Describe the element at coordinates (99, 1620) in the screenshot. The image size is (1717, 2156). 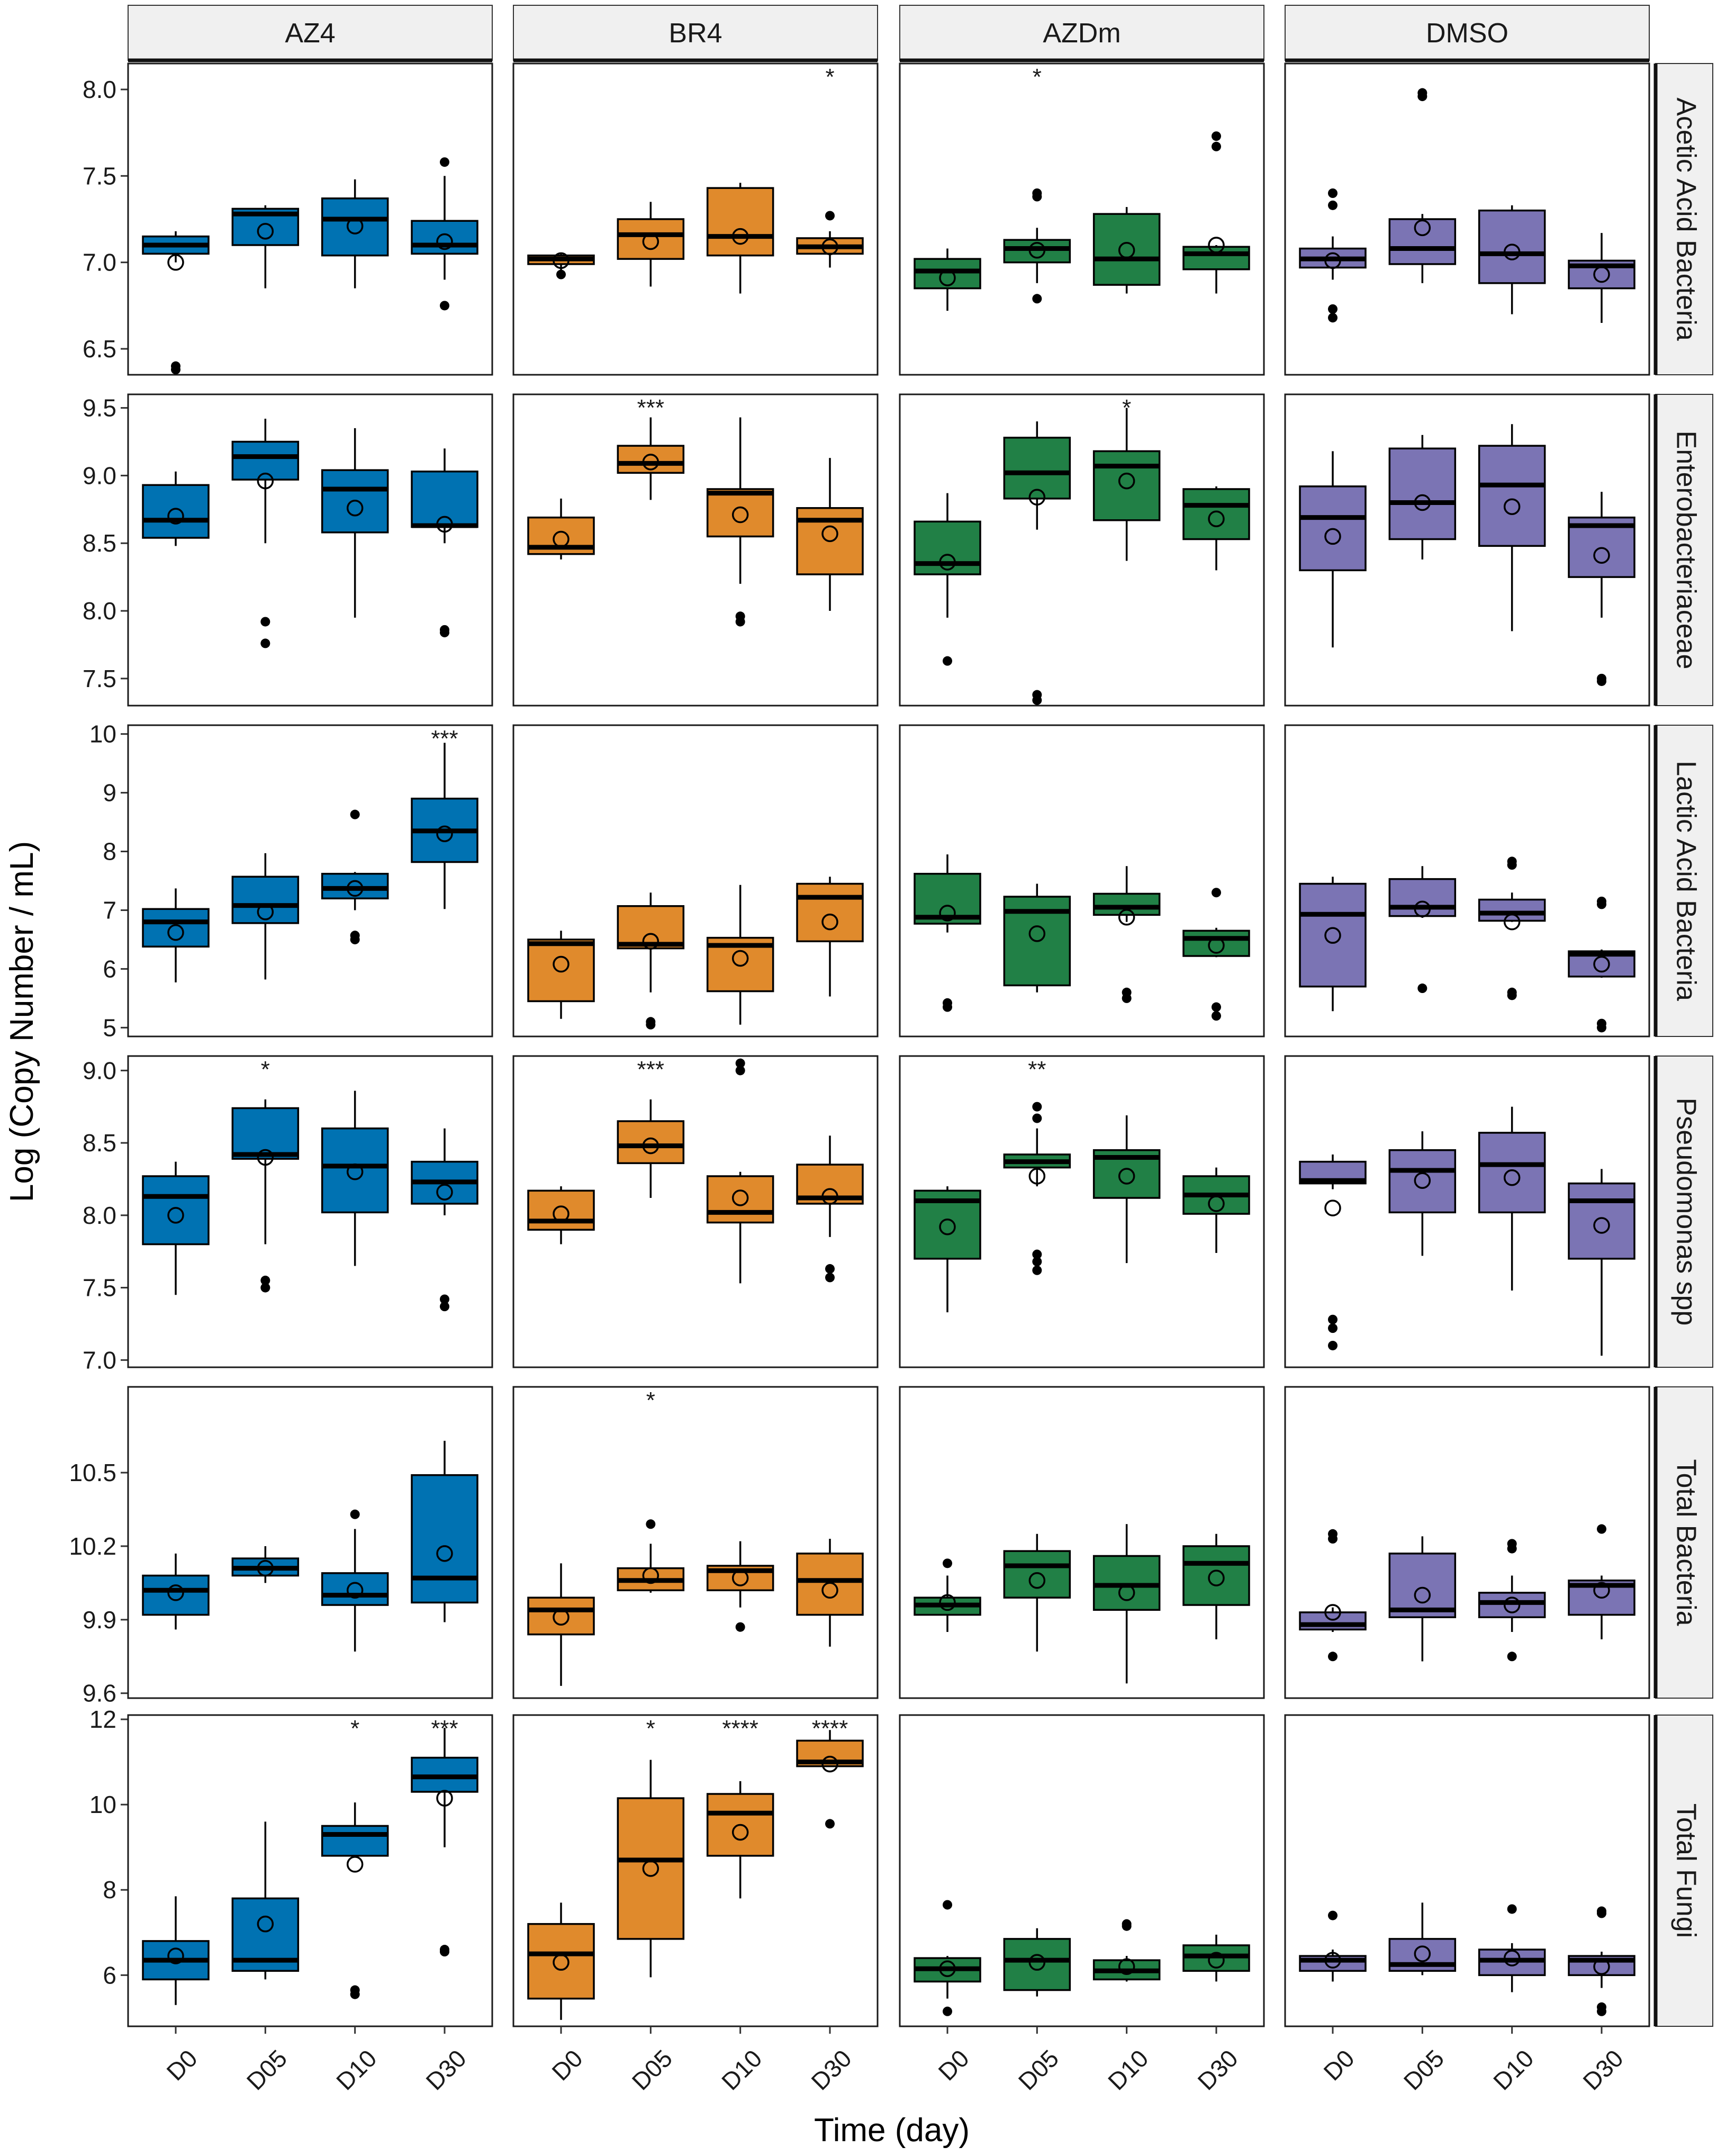
I see `y-tick-label: 9.9` at that location.